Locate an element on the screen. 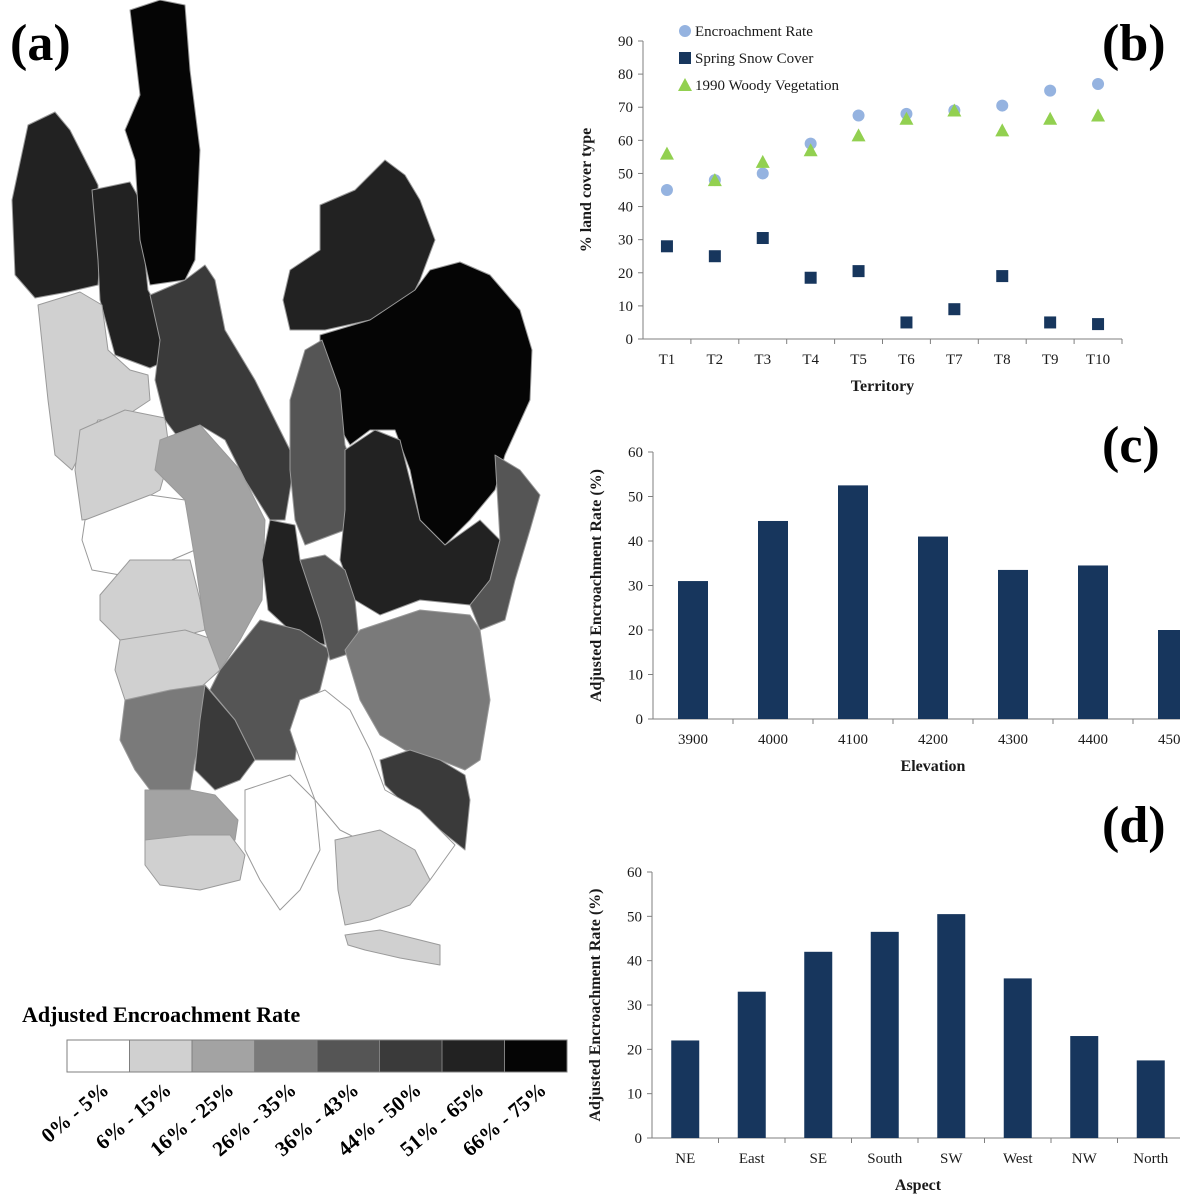 The height and width of the screenshot is (1197, 1189). legend-label: Encroachment Rate is located at coordinates (754, 32).